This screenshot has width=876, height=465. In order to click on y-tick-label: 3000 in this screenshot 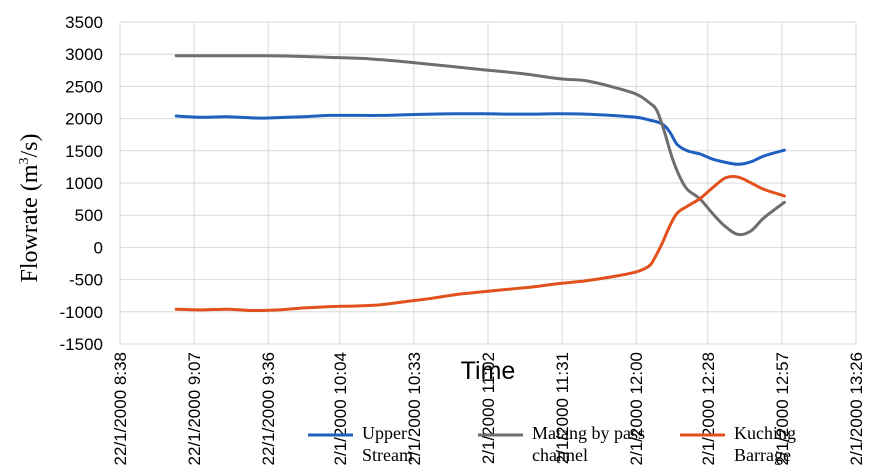, I will do `click(84, 54)`.